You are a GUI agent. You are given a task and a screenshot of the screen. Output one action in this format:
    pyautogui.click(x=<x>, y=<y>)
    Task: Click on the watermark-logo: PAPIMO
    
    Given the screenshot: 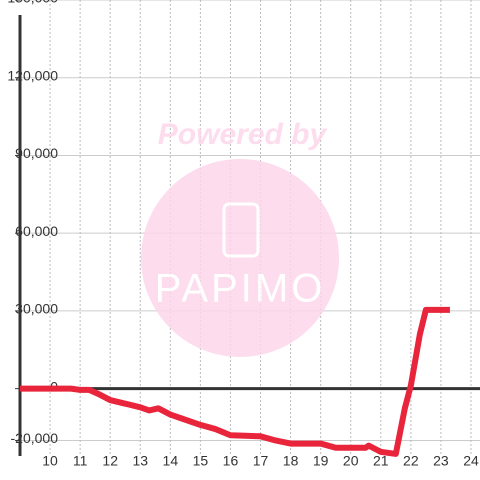 What is the action you would take?
    pyautogui.click(x=240, y=289)
    